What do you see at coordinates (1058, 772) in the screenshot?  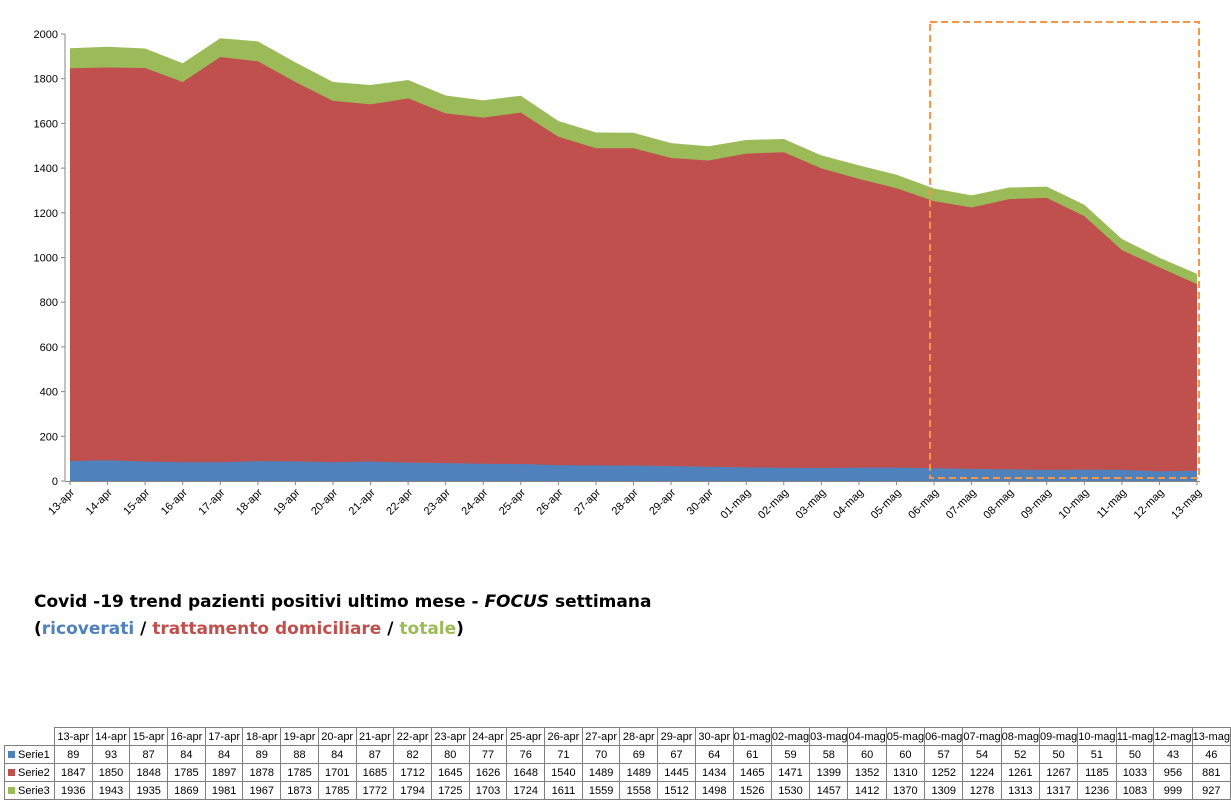 I see `table-cell: 1267` at bounding box center [1058, 772].